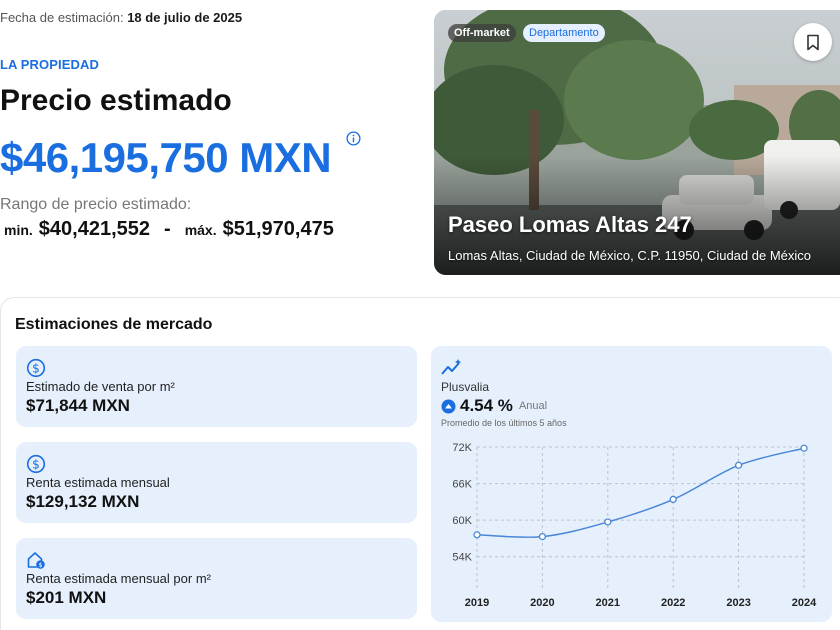  Describe the element at coordinates (640, 493) in the screenshot. I see `series-line` at that location.